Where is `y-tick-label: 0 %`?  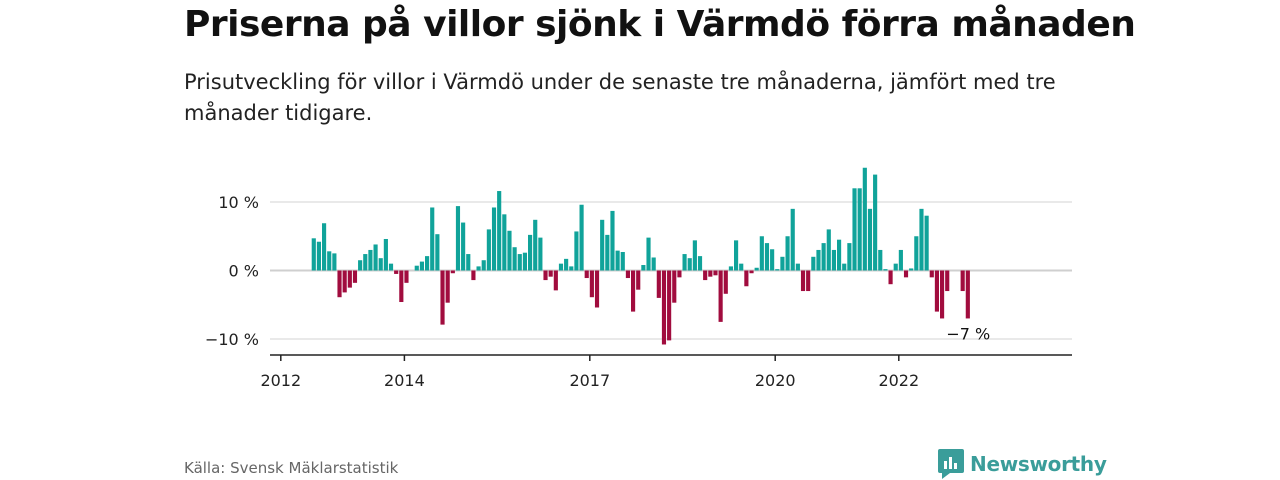
y-tick-label: 0 % is located at coordinates (244, 271).